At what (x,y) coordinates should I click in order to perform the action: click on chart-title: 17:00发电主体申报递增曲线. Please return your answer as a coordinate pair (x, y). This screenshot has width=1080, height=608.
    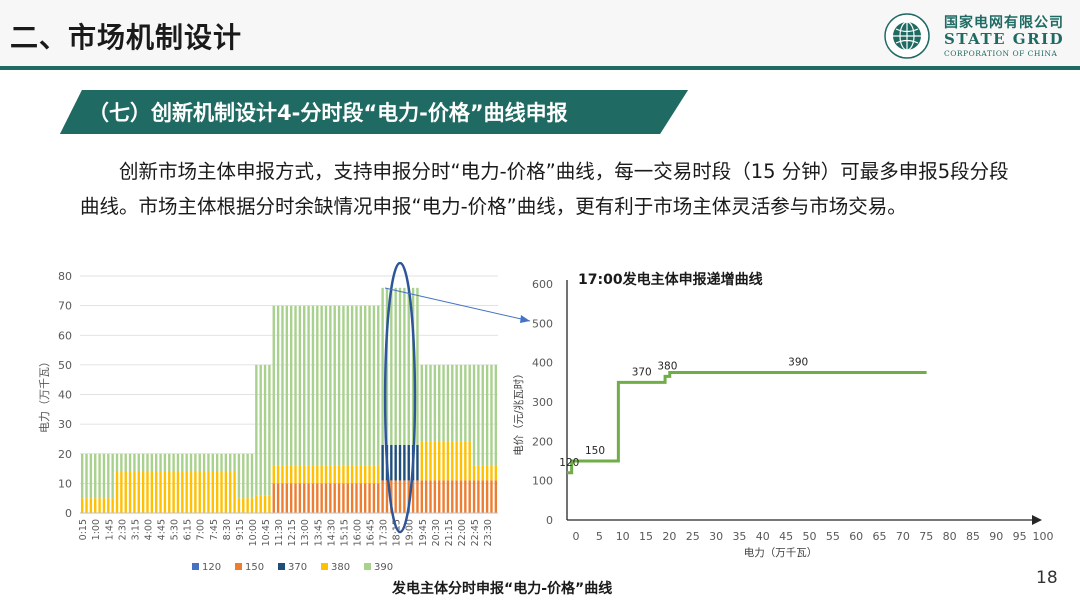
    Looking at the image, I should click on (670, 279).